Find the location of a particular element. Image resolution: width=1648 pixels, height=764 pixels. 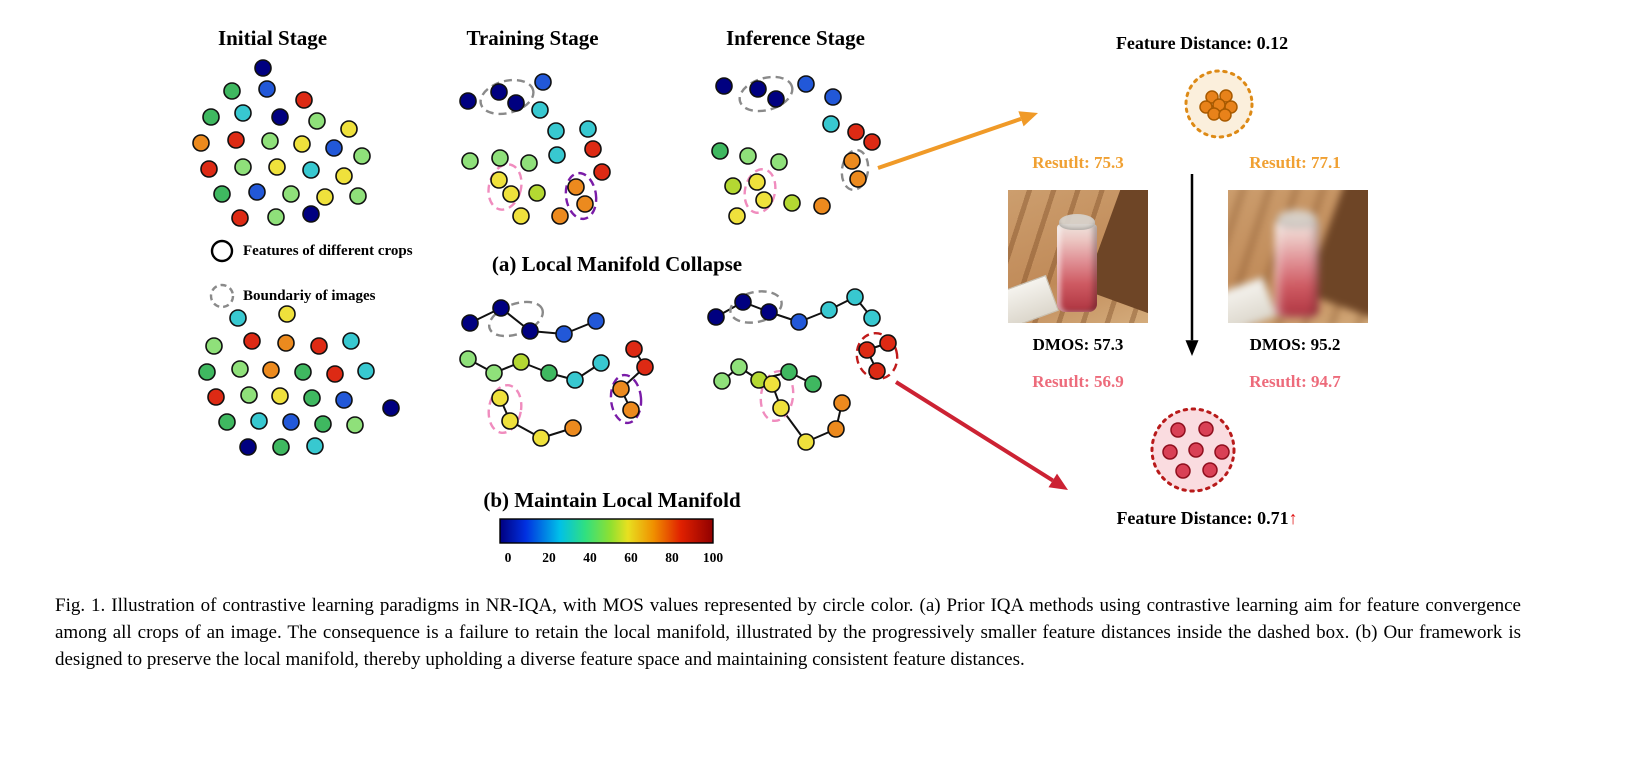

drink-cup is located at coordinates (1077, 263).